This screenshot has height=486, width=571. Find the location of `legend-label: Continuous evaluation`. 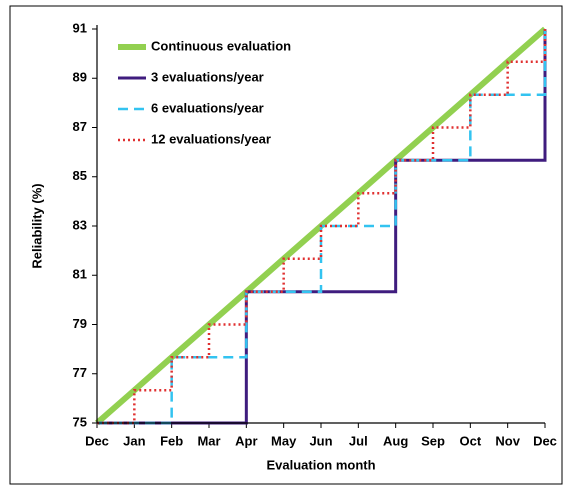

legend-label: Continuous evaluation is located at coordinates (221, 45).